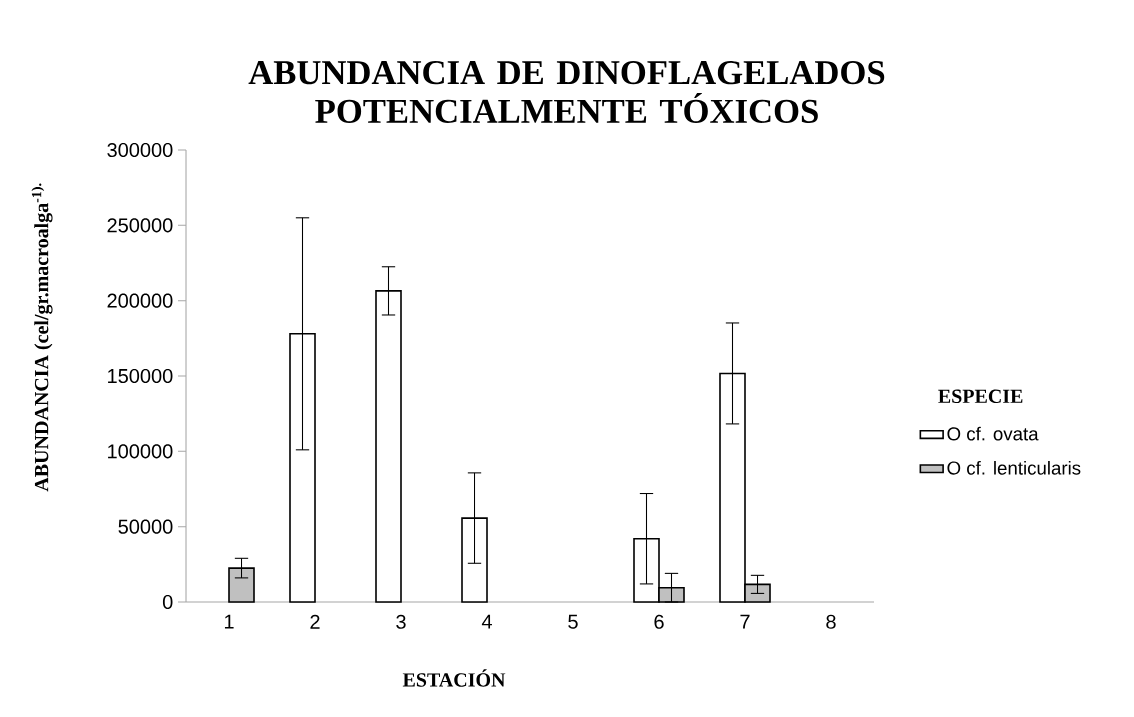 This screenshot has width=1134, height=717. Describe the element at coordinates (659, 621) in the screenshot. I see `x-tick-label: 6` at that location.